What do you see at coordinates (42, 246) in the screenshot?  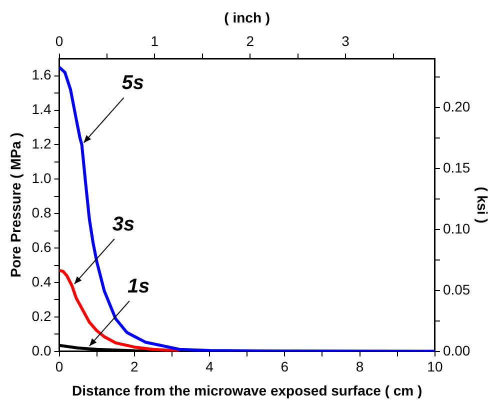 I see `y-tick-label: 0.6` at bounding box center [42, 246].